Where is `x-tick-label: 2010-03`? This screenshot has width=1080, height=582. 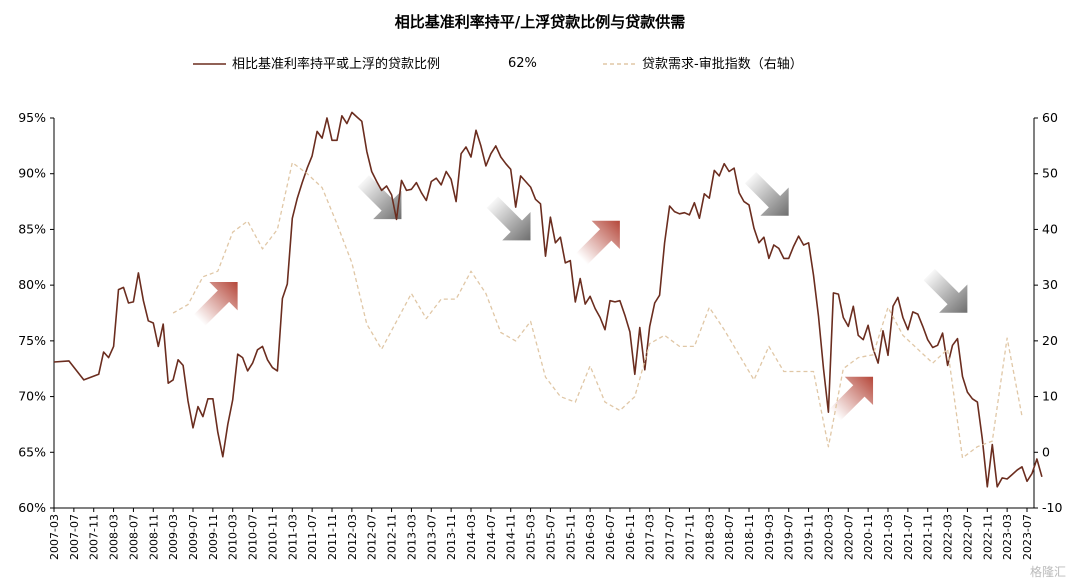
x-tick-label: 2010-03 is located at coordinates (233, 537).